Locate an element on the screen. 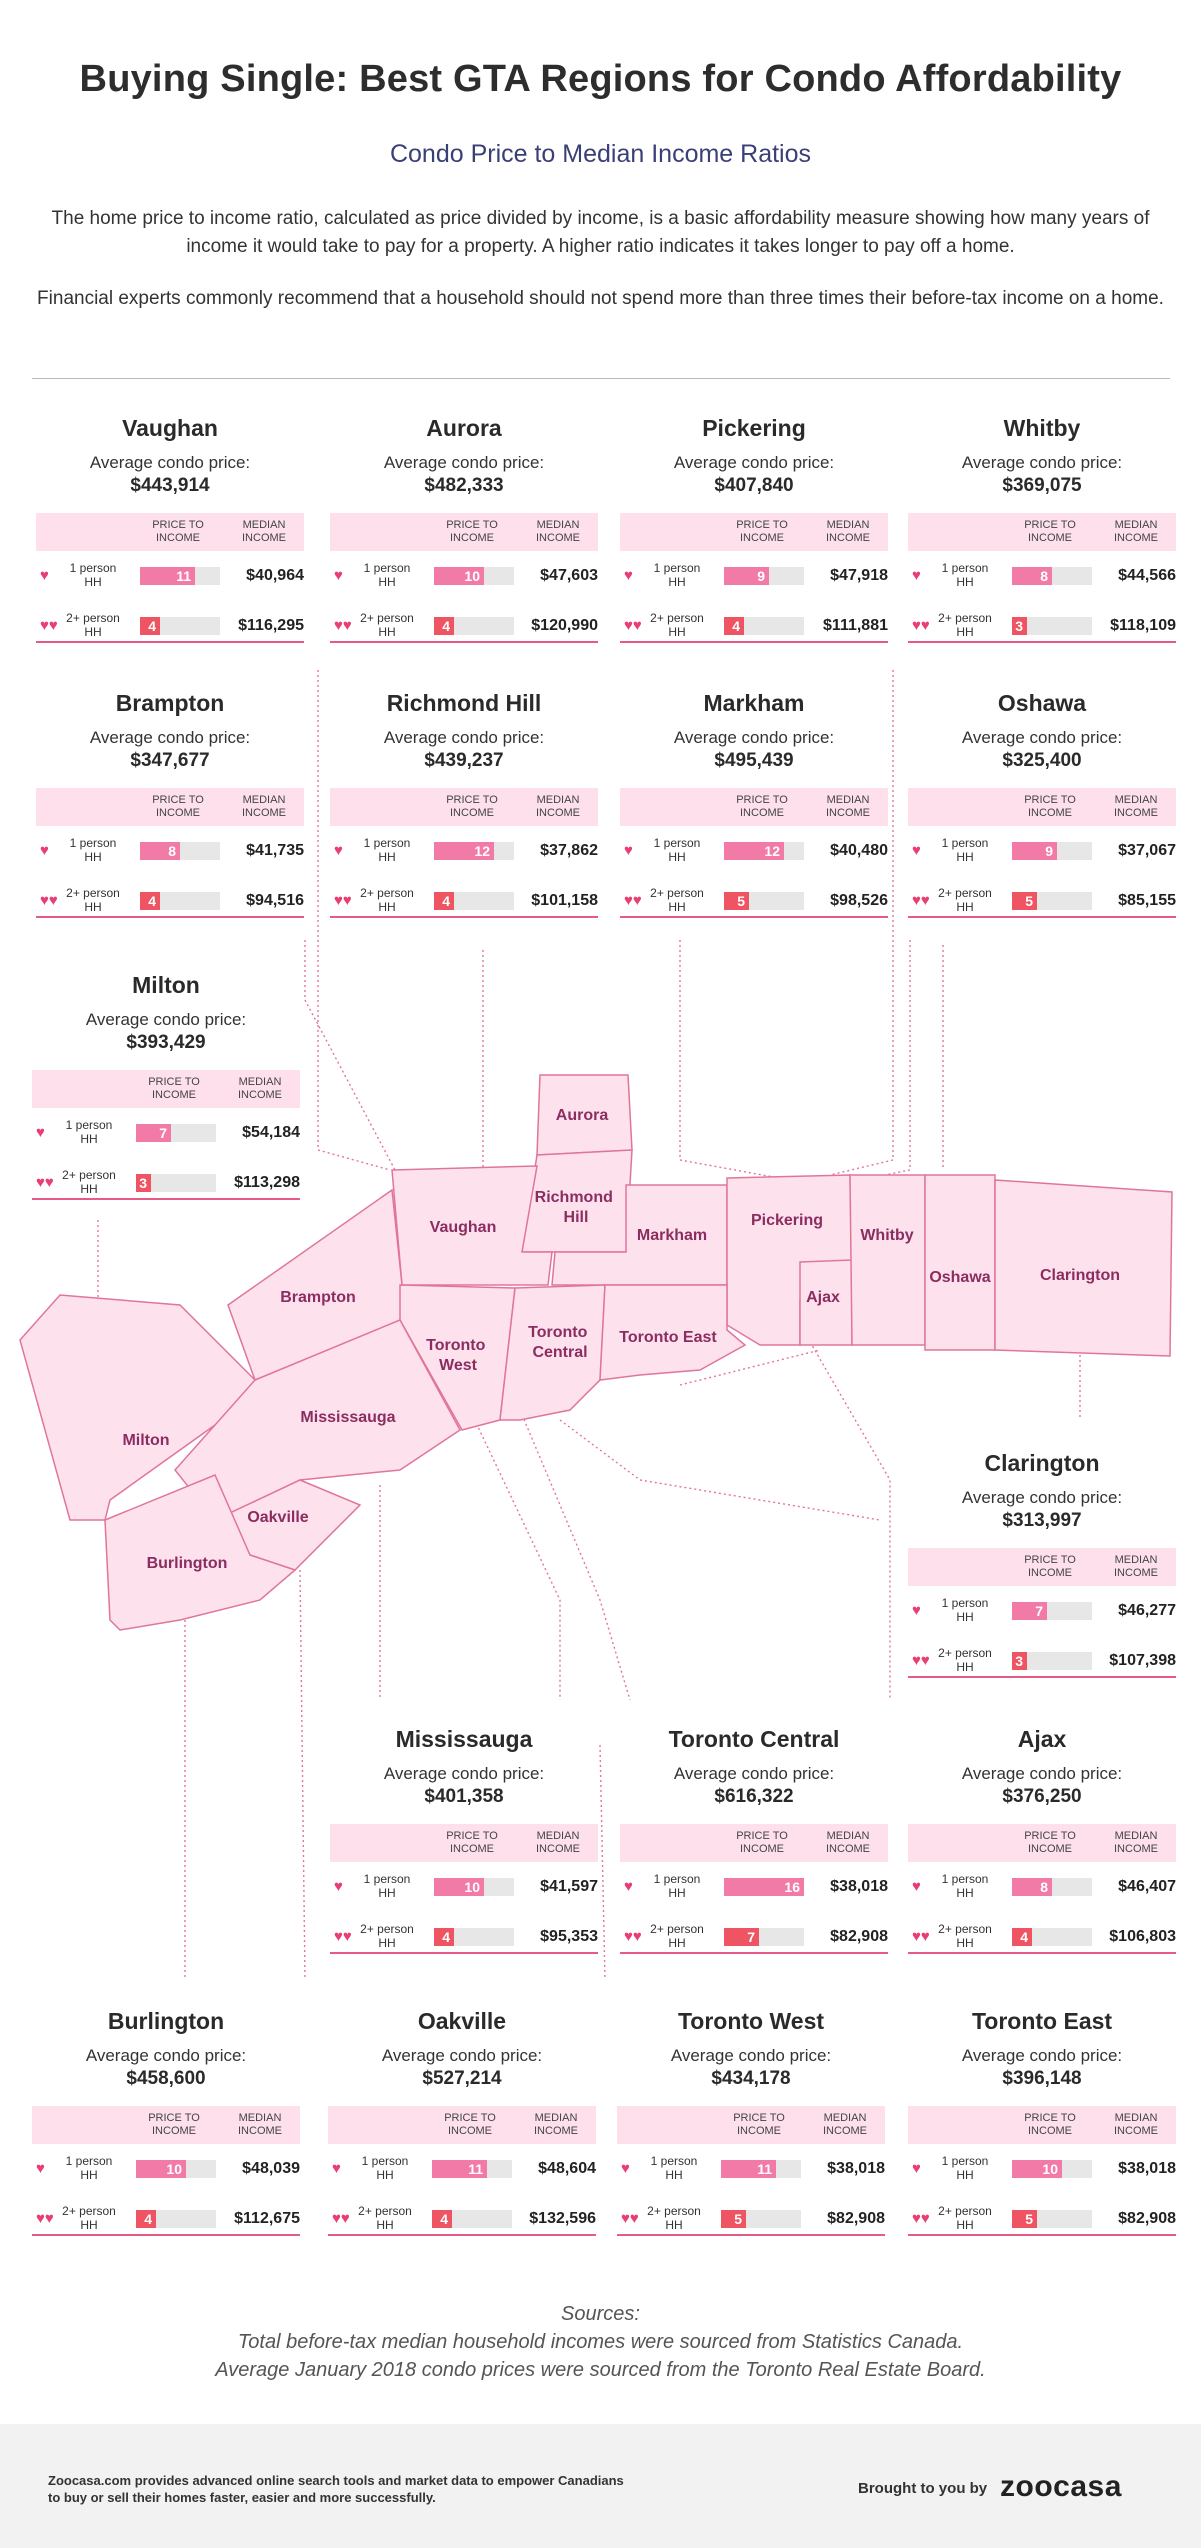 The width and height of the screenshot is (1201, 2548). region-name: Ajax is located at coordinates (1042, 1739).